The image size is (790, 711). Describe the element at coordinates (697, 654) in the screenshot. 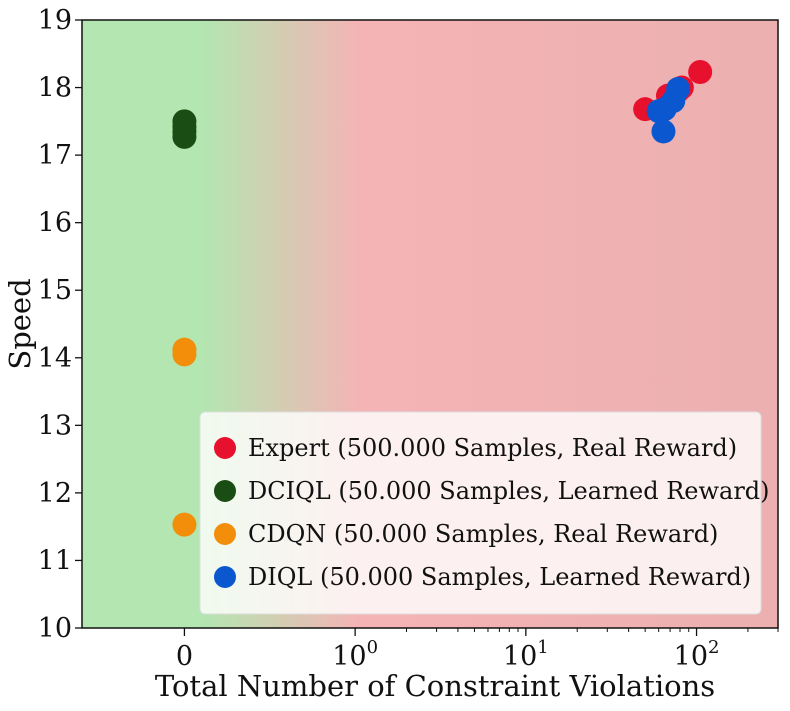

I see `x-tick-label: 10²` at that location.